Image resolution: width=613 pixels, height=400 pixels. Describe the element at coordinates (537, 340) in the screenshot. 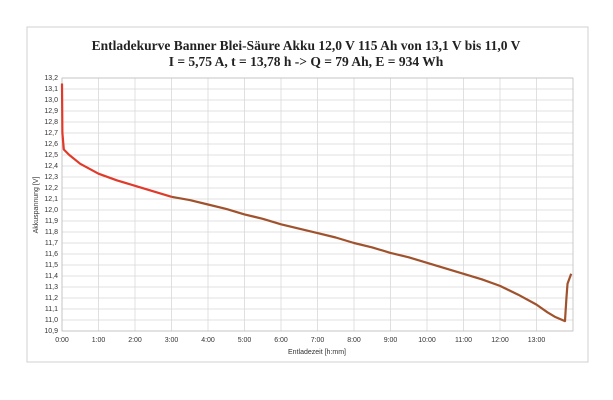

I see `x-tick-label: 13:00` at that location.